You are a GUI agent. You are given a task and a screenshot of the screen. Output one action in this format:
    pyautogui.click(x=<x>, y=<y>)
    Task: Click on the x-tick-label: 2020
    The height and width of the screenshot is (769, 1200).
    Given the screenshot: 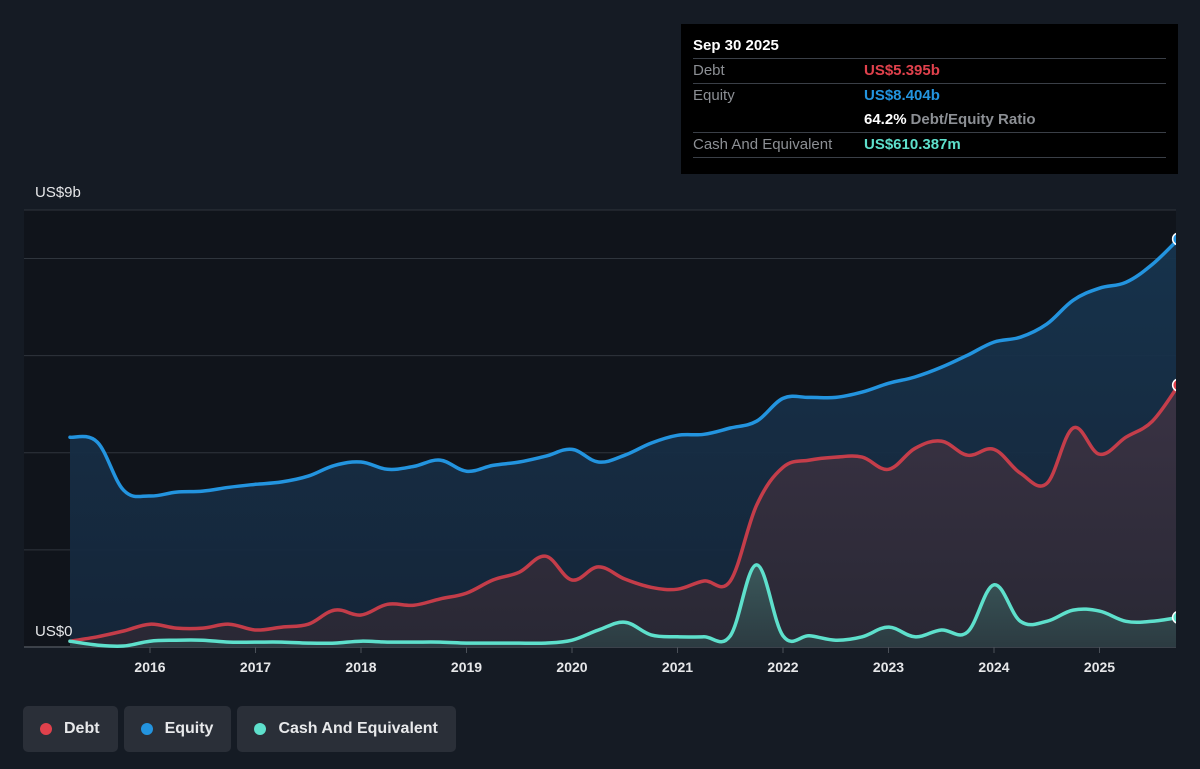 What is the action you would take?
    pyautogui.click(x=571, y=667)
    